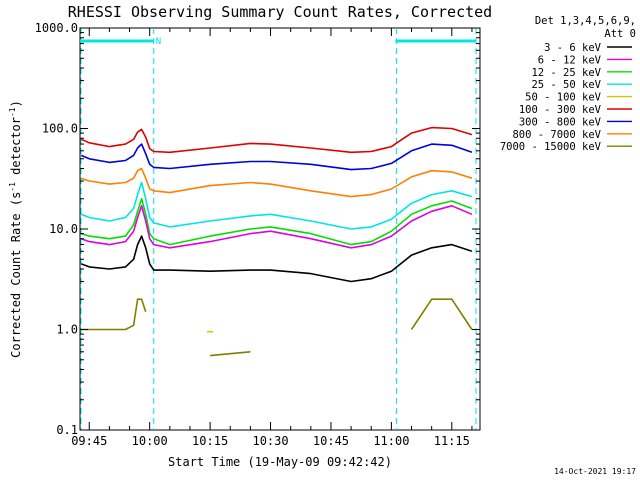  Describe the element at coordinates (570, 60) in the screenshot. I see `legend-label: 6 - 12 keV` at that location.